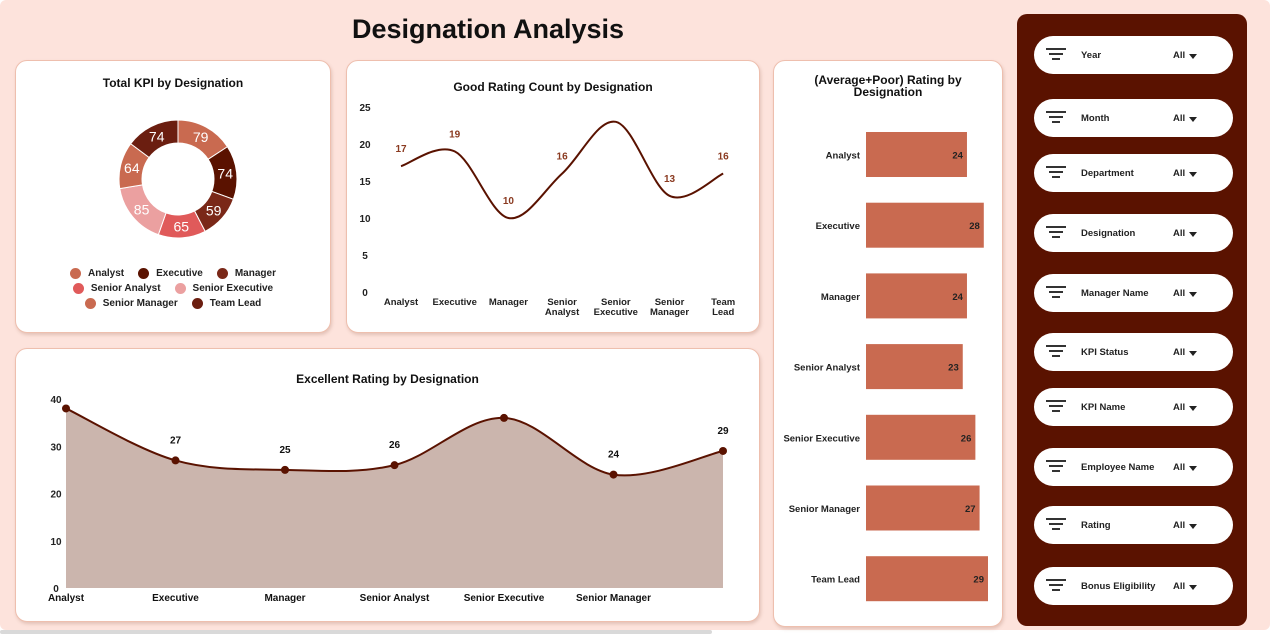 The image size is (1280, 634). I want to click on filter-month: Month All, so click(1133, 118).